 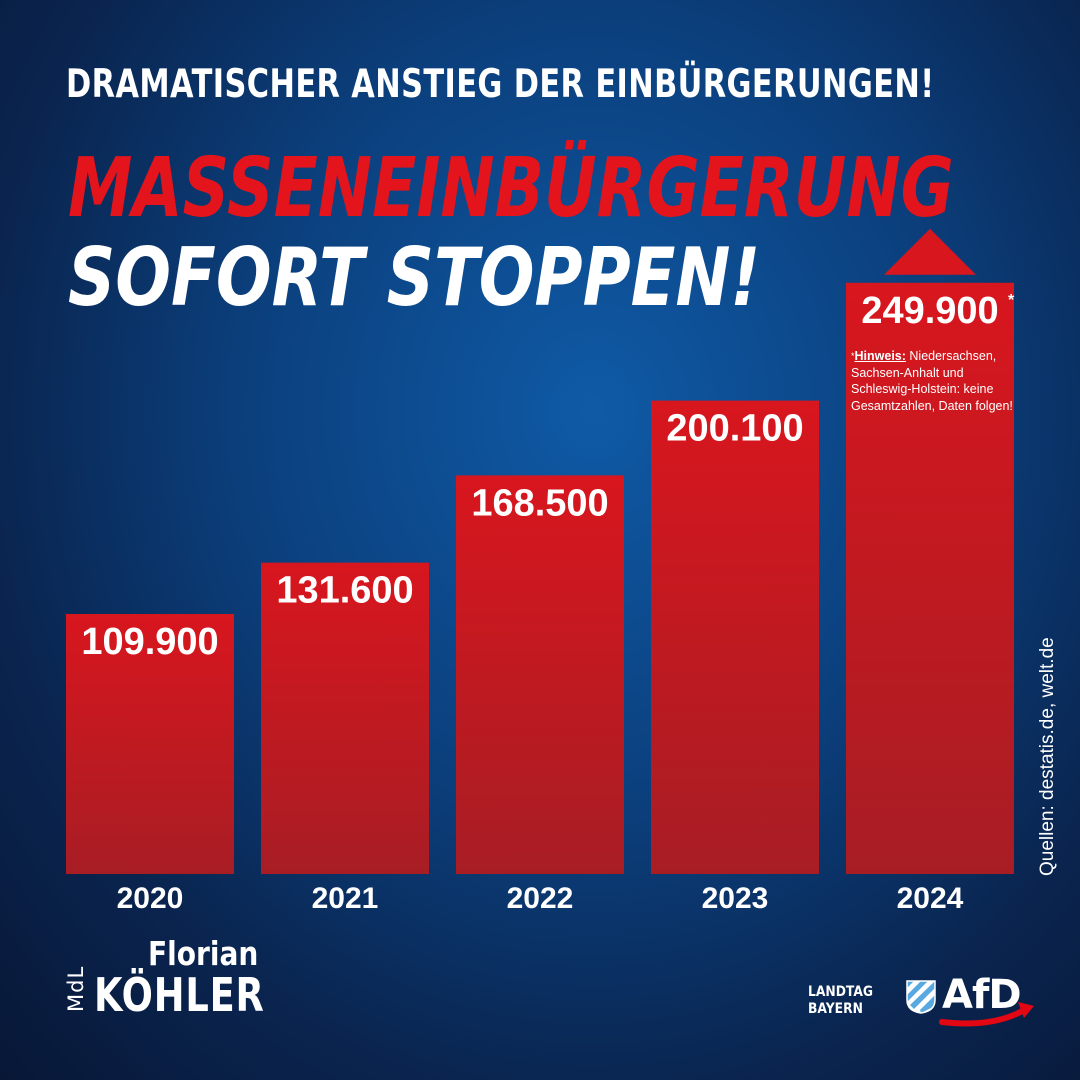 I want to click on bar-category-label: 2020, so click(x=150, y=898).